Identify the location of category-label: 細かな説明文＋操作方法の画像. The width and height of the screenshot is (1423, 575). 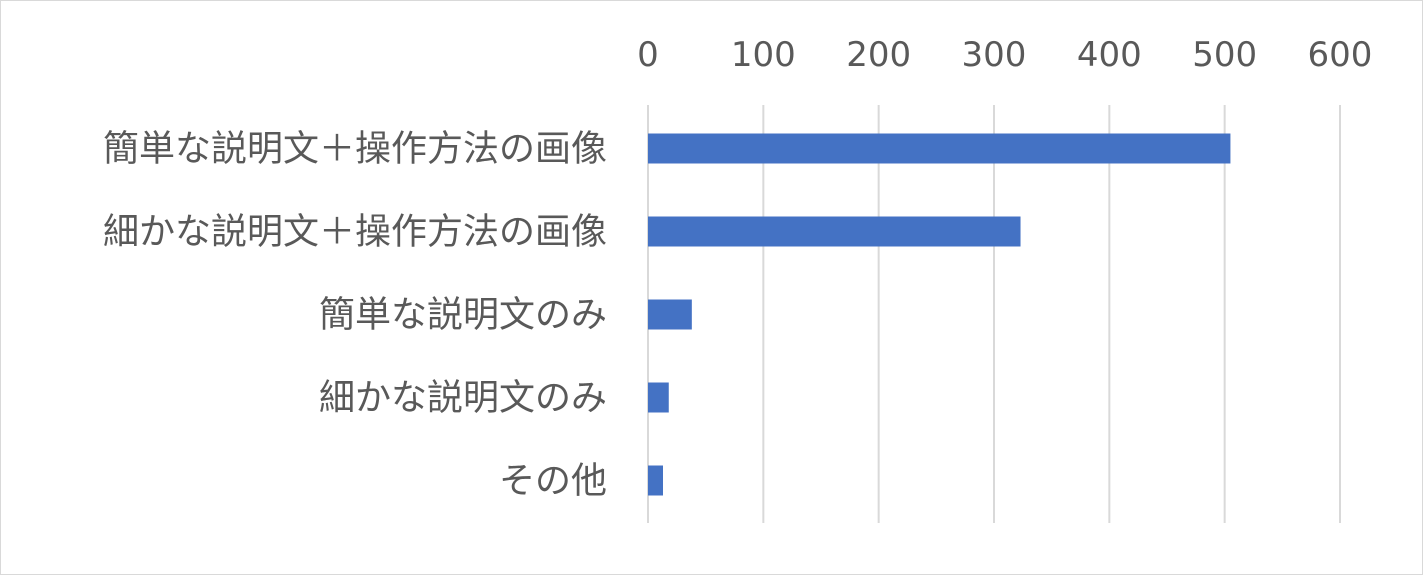
(355, 232).